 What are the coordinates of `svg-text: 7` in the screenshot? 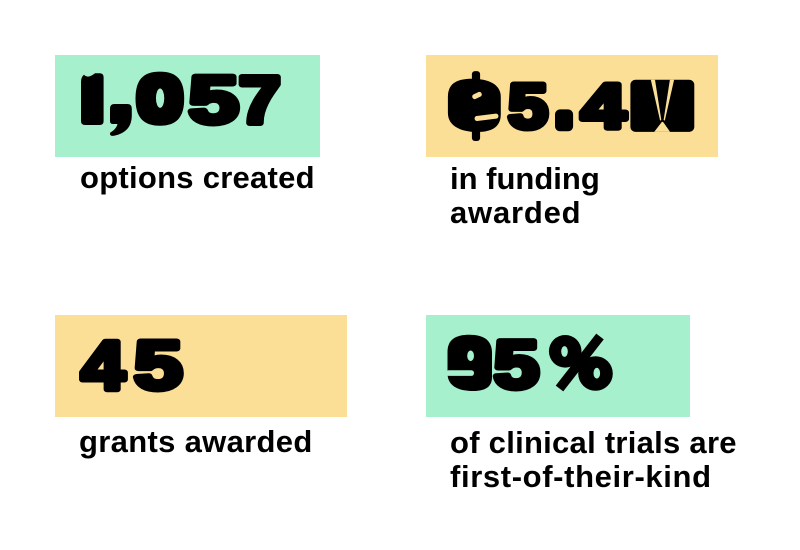 It's located at (260, 100).